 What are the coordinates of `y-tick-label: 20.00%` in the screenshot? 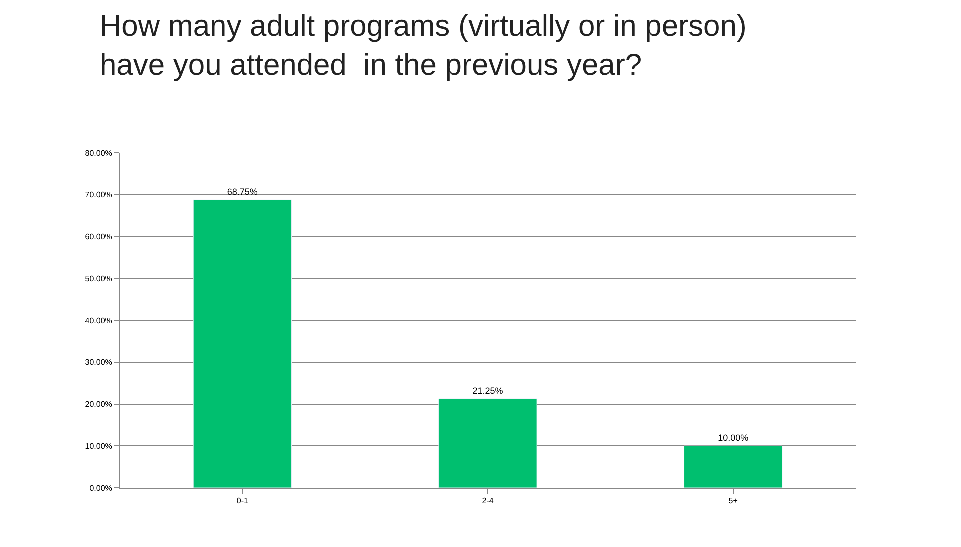 It's located at (98, 405).